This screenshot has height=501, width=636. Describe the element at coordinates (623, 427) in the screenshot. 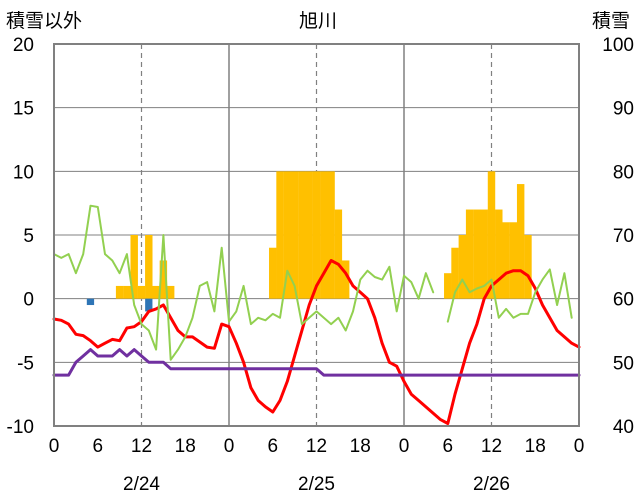

I see `y-tick-label-right: 40` at that location.